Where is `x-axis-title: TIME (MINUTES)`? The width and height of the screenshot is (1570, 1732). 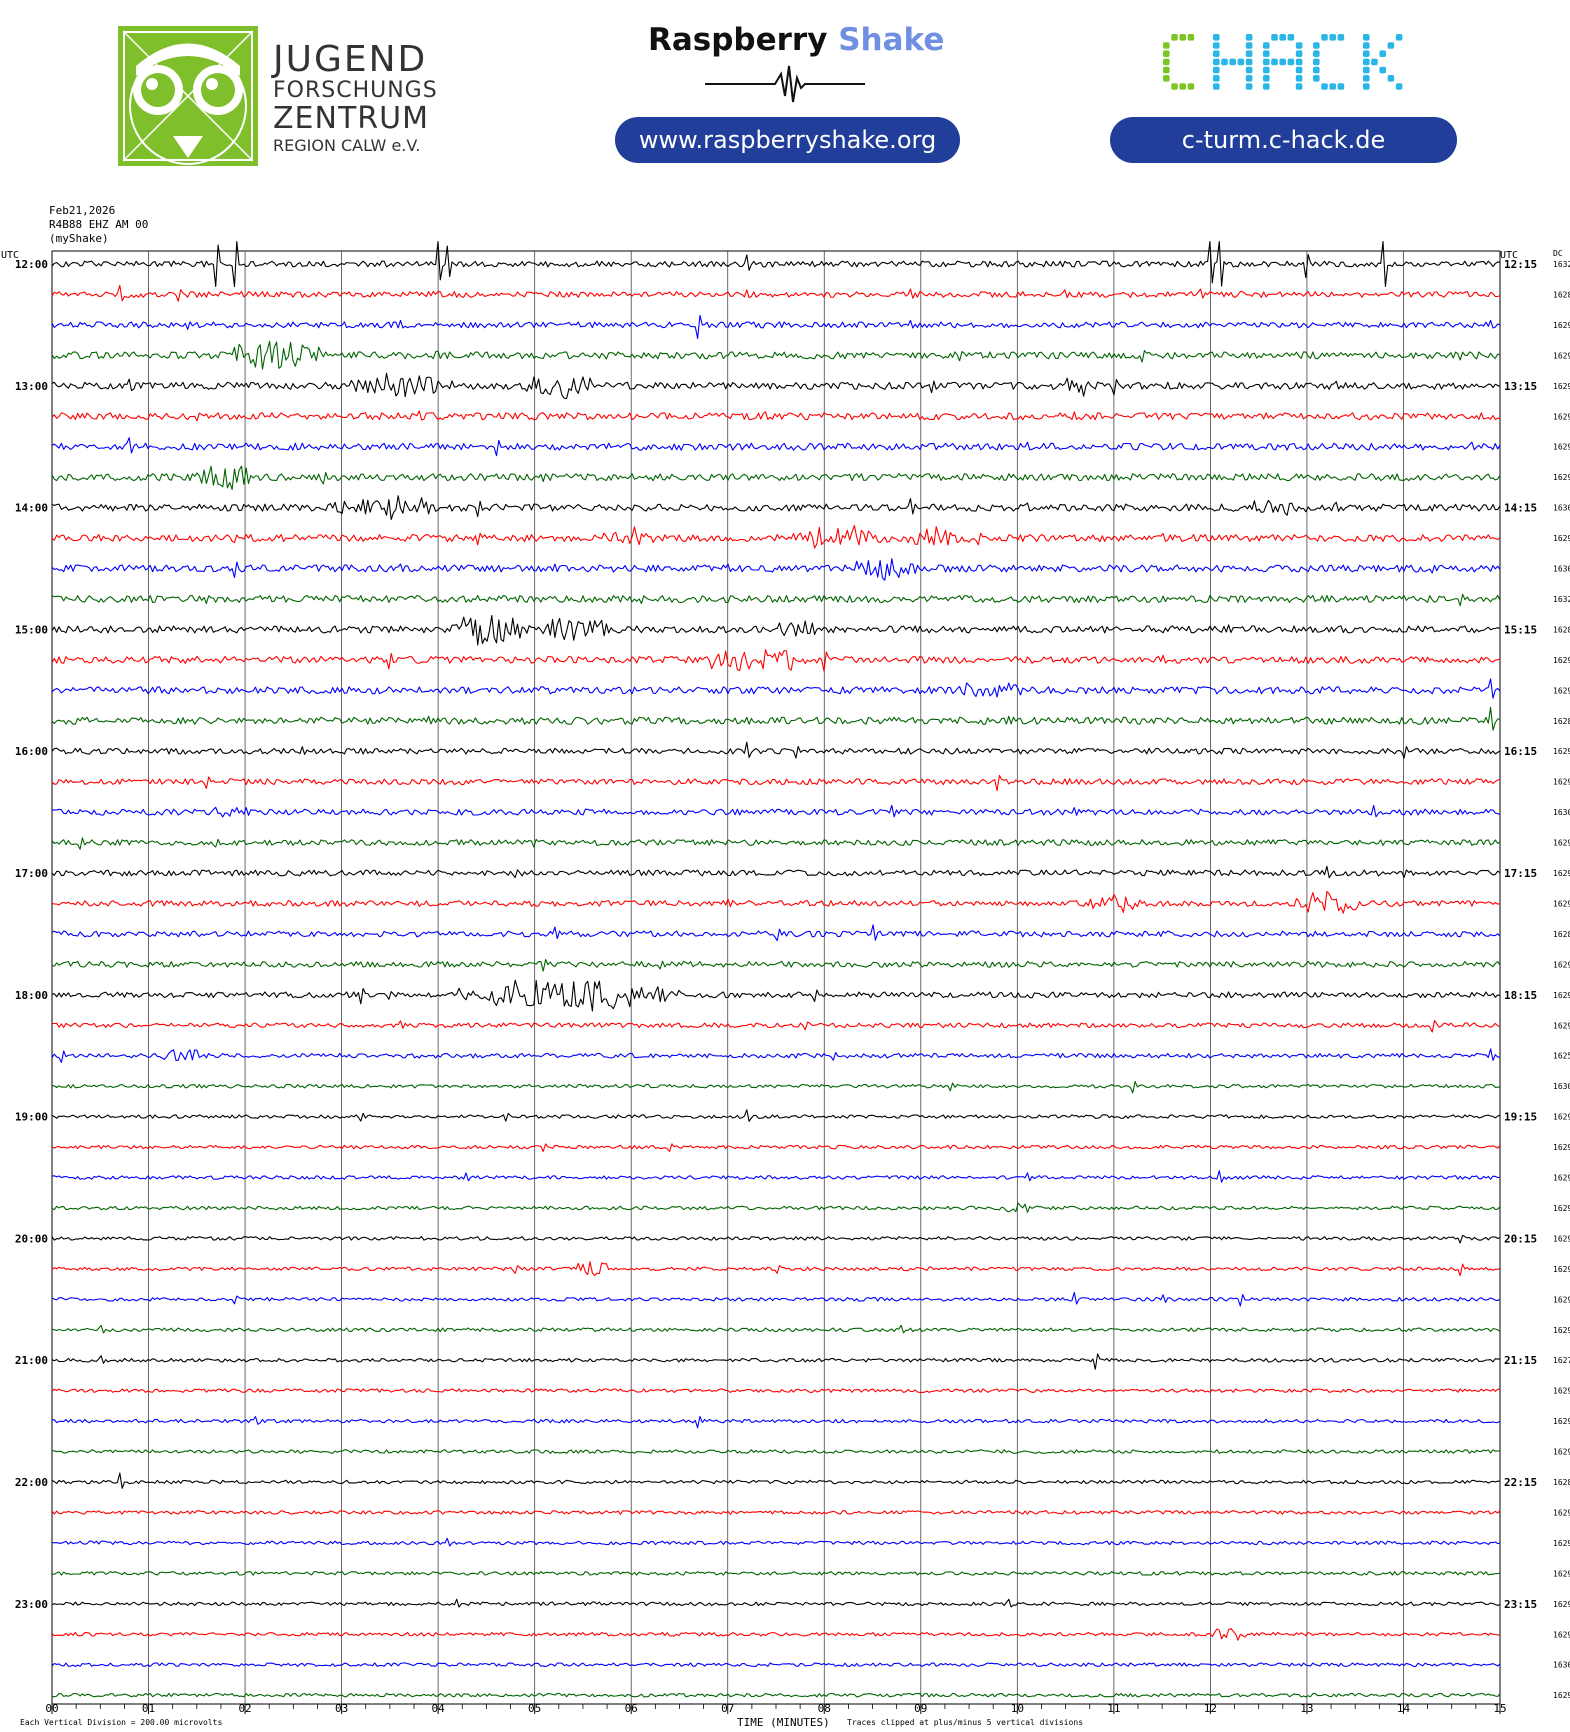
x-axis-title: TIME (MINUTES) is located at coordinates (783, 1722).